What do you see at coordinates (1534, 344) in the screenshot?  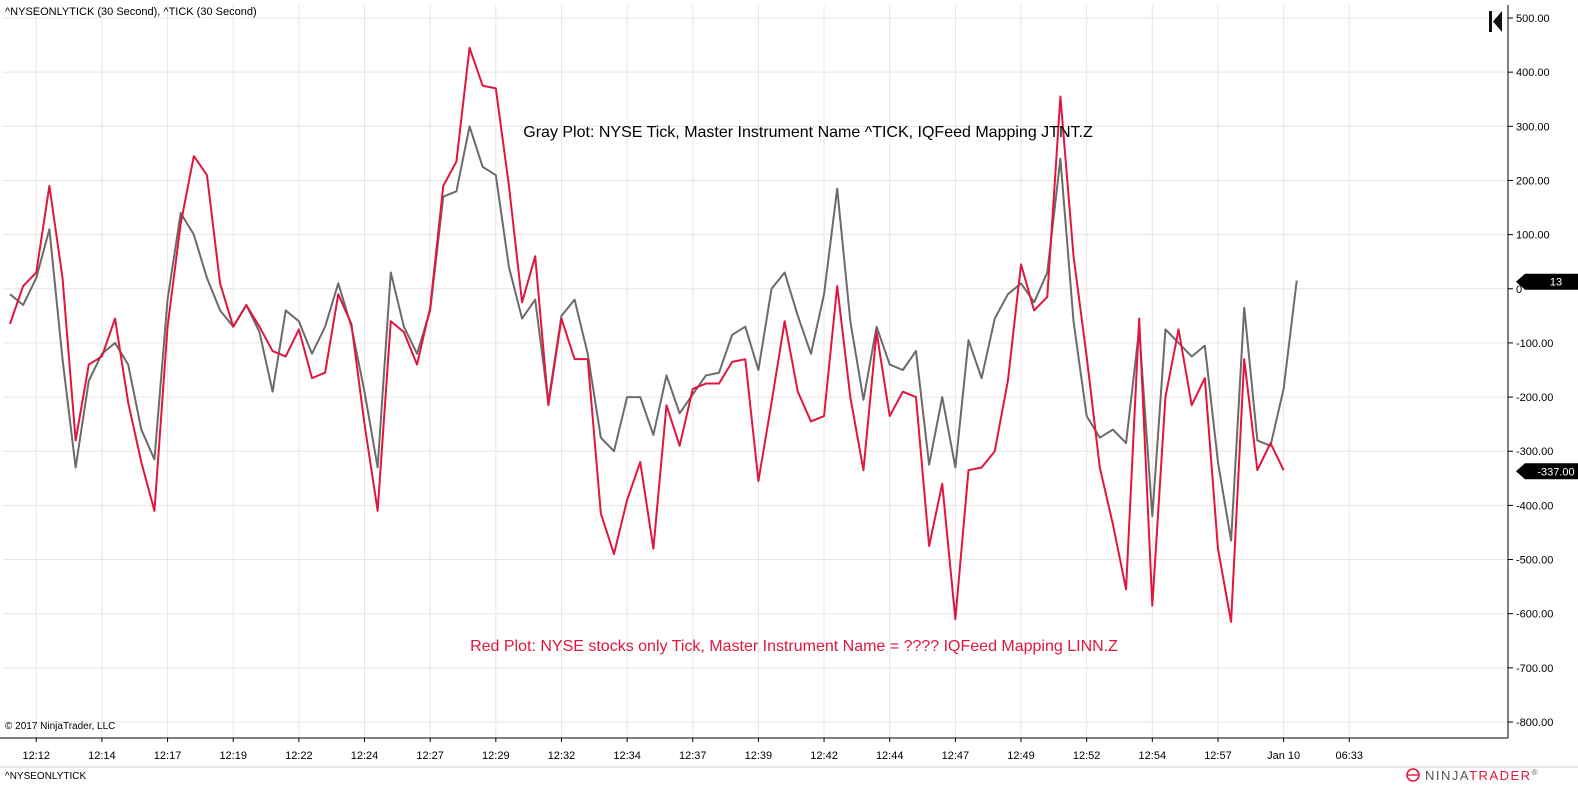 I see `y-tick-label: -100.00` at bounding box center [1534, 344].